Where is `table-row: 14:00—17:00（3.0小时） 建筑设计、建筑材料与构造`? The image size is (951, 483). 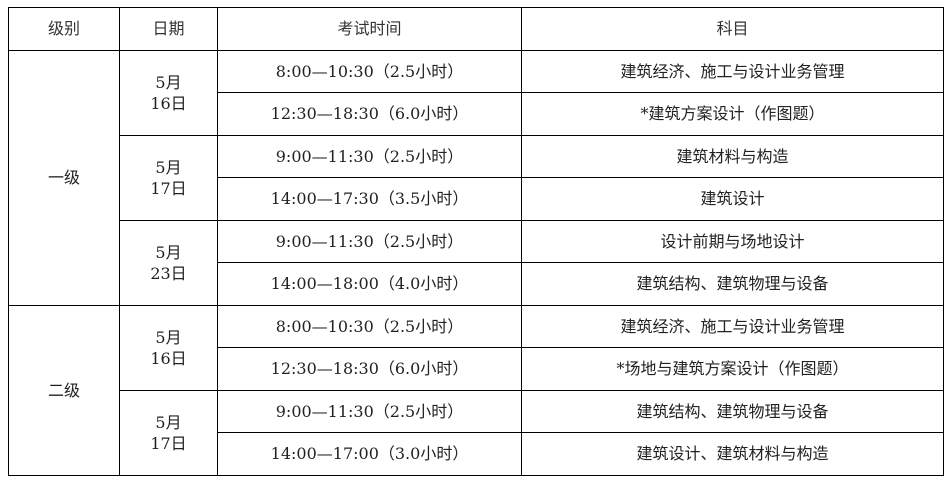 table-row: 14:00—17:00（3.0小时） 建筑设计、建筑材料与构造 is located at coordinates (476, 454).